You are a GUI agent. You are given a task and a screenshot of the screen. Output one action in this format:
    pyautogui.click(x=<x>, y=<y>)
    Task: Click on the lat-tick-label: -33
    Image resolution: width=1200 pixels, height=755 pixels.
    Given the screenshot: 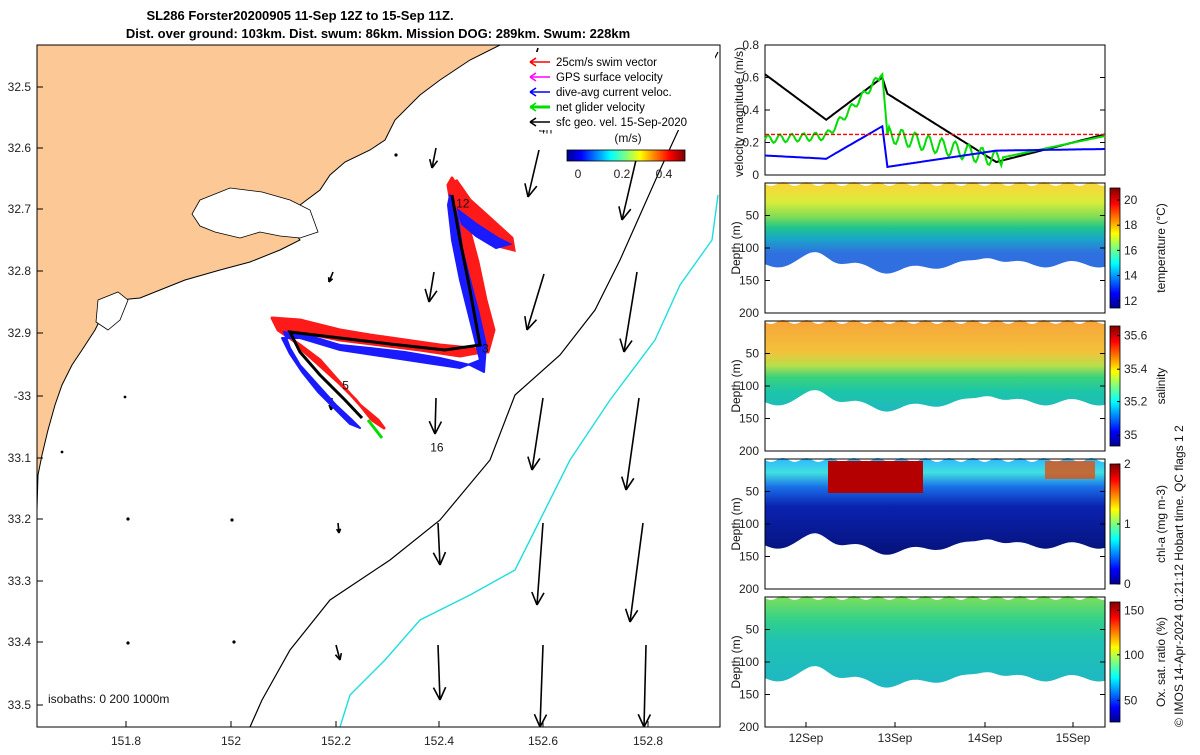 What is the action you would take?
    pyautogui.click(x=23, y=396)
    